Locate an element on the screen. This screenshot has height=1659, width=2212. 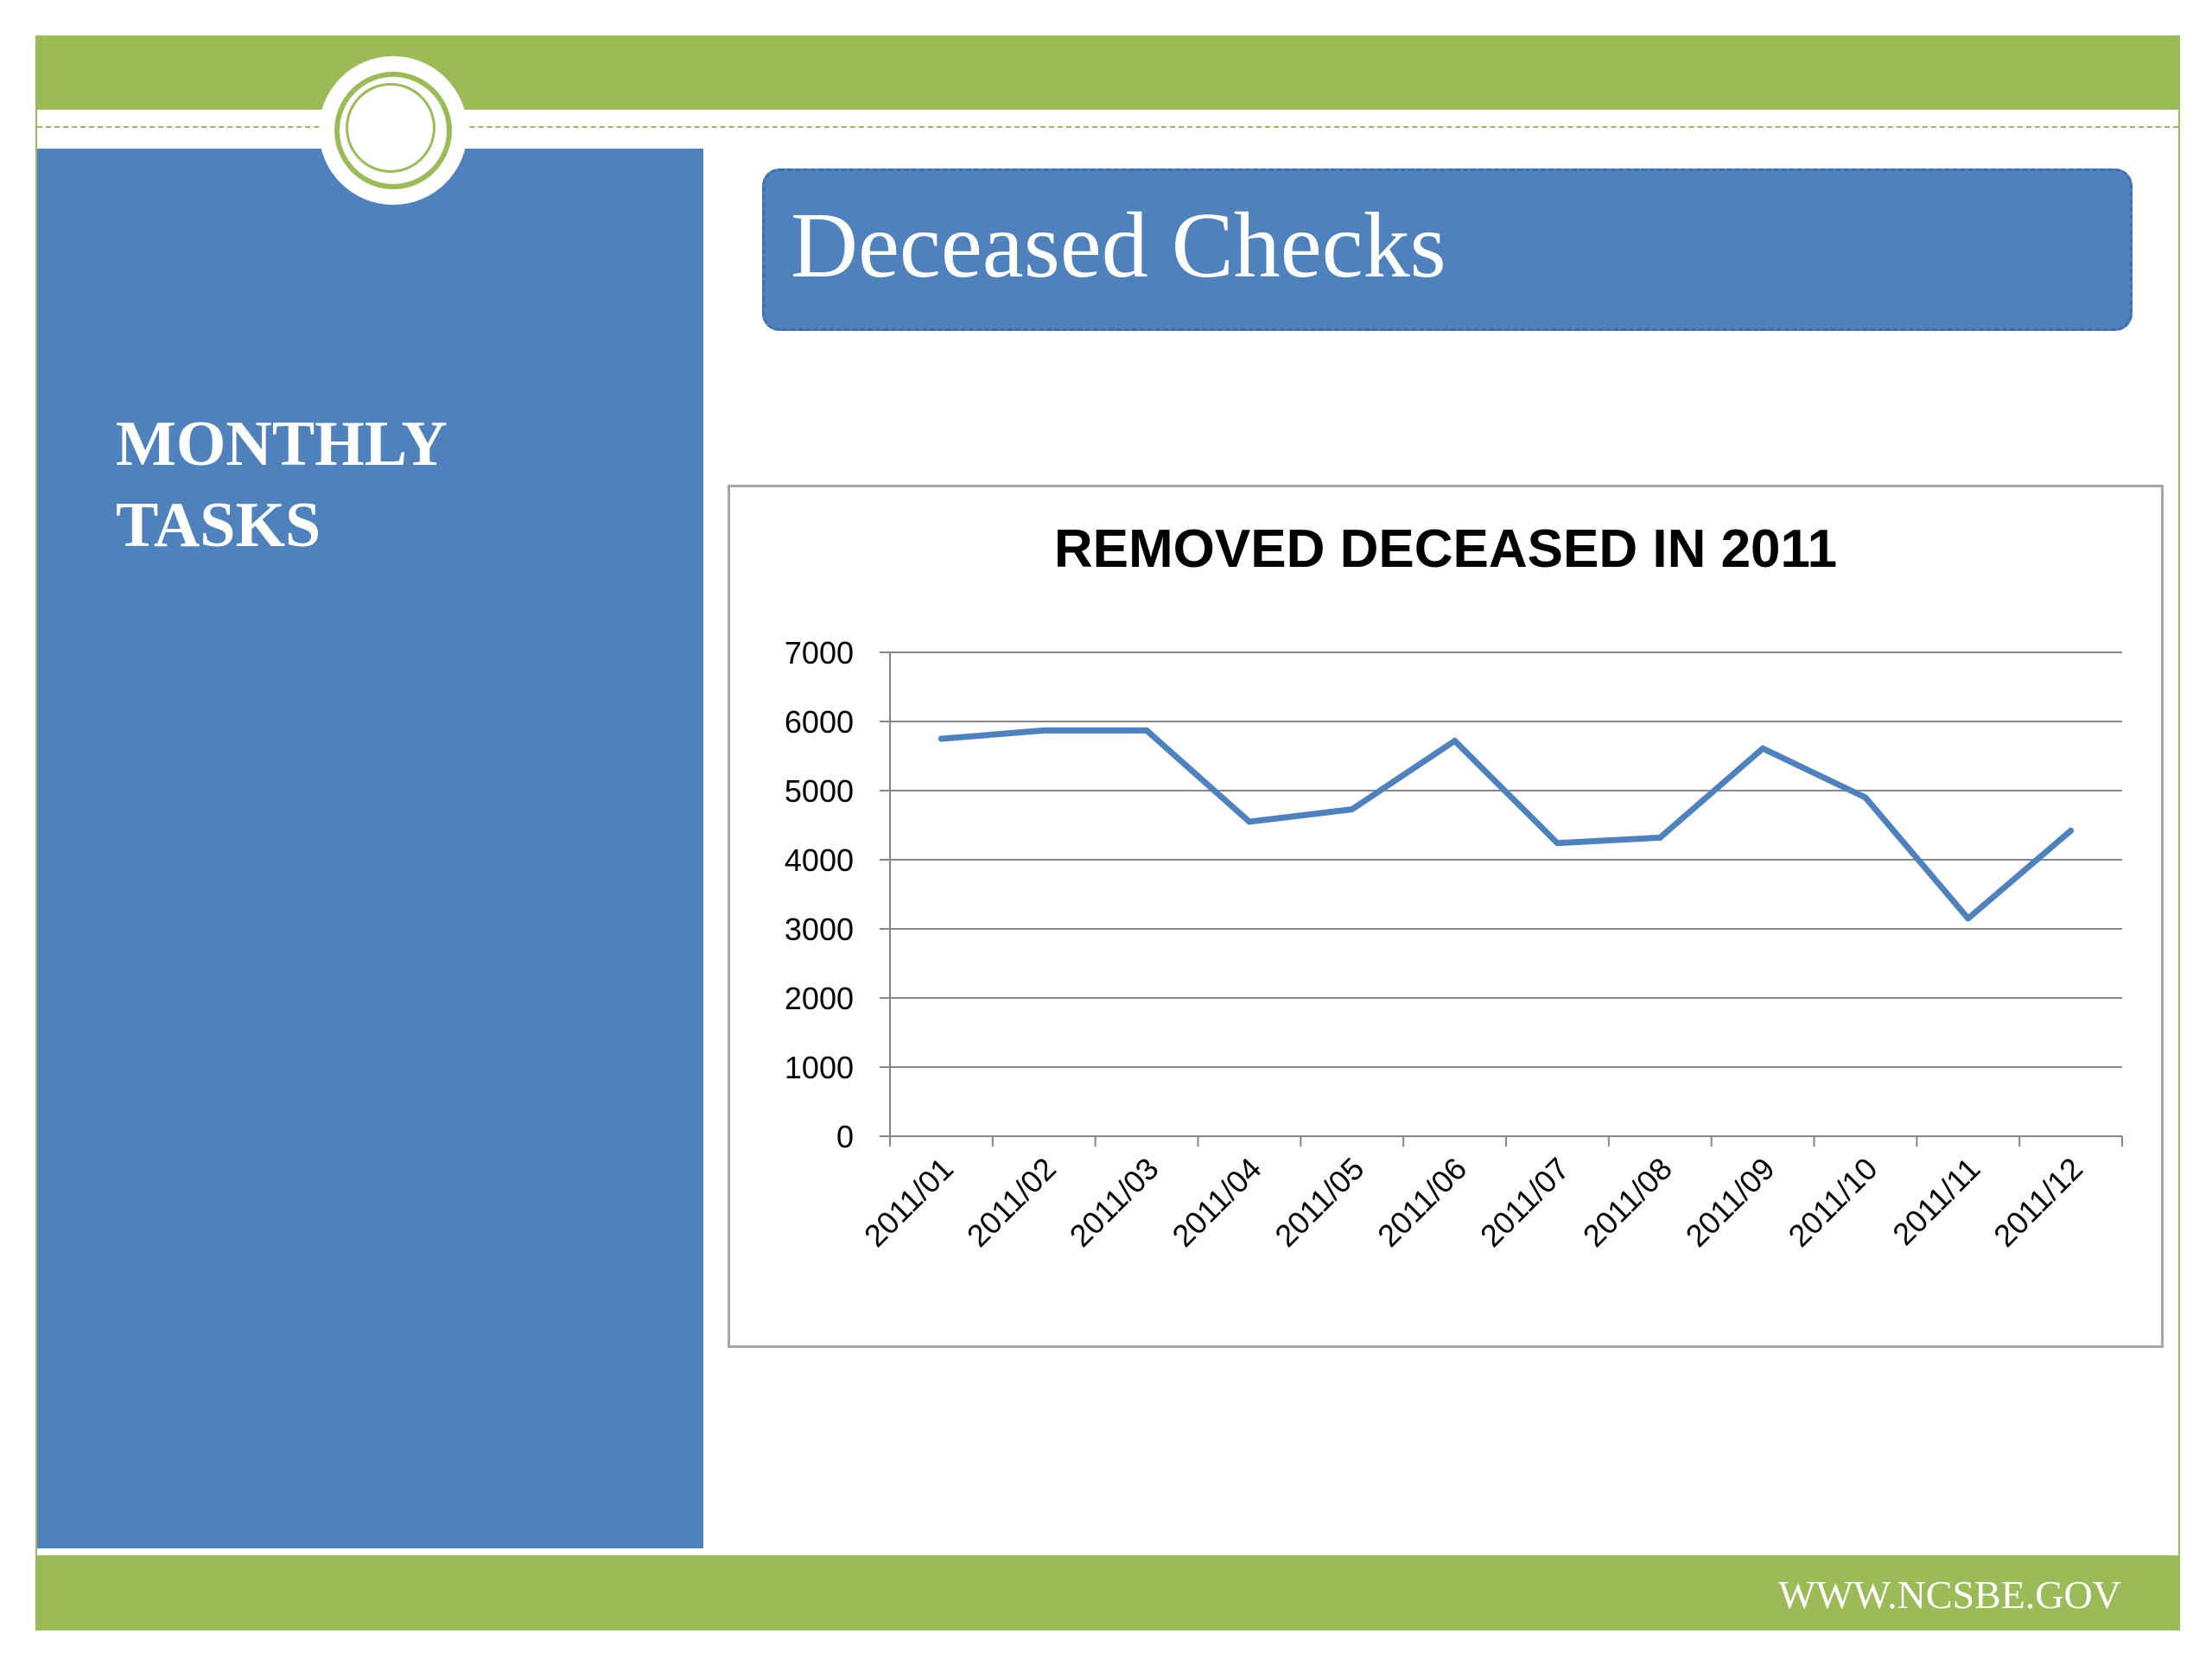
title-box: Deceased Checks is located at coordinates (1447, 249).